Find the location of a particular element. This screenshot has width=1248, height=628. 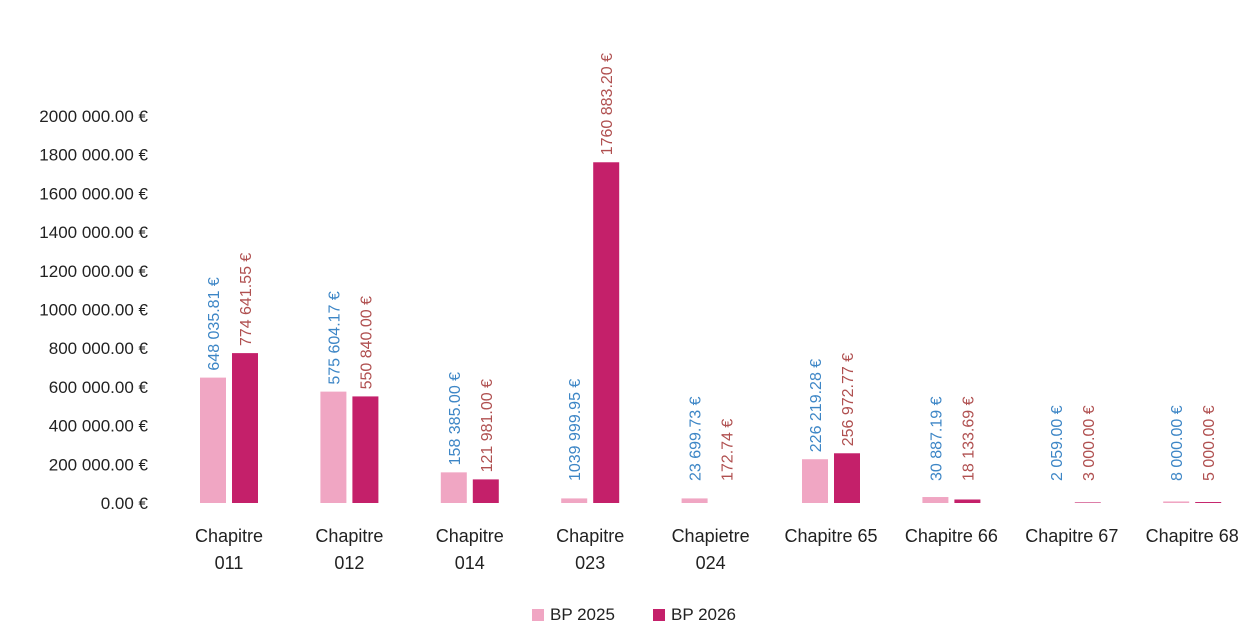

x-category-label-line: 023 is located at coordinates (590, 563).